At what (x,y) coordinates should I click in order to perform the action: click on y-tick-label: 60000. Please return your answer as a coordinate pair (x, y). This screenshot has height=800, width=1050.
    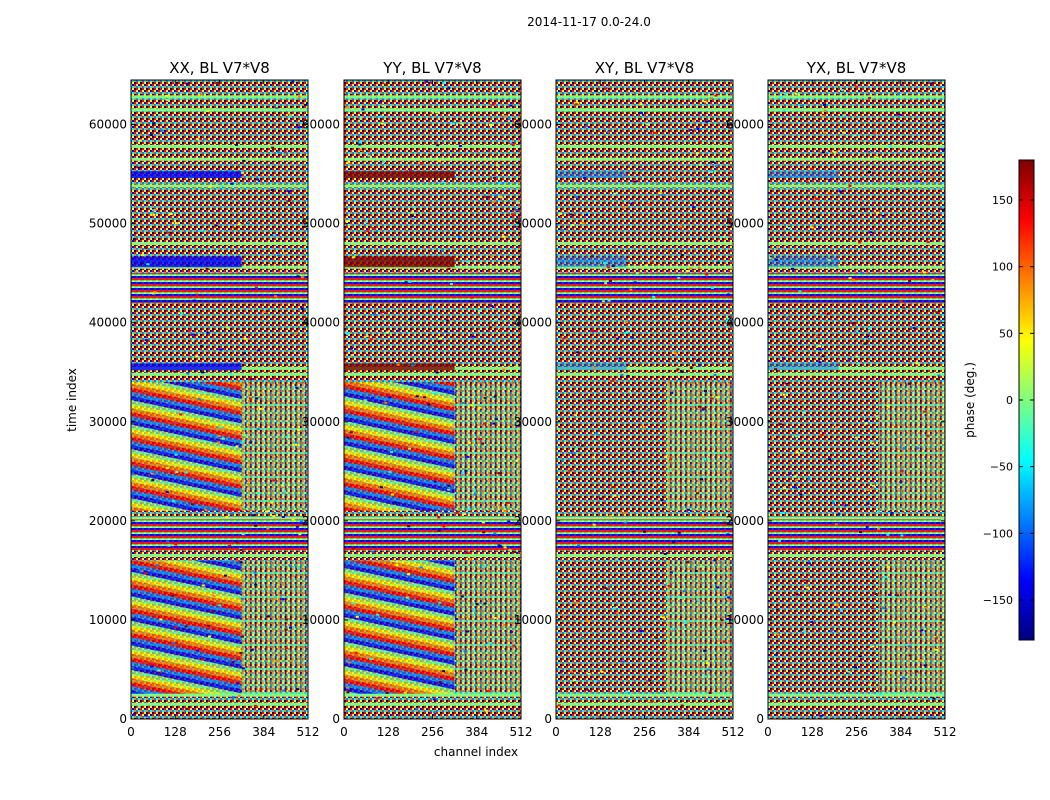
    Looking at the image, I should click on (108, 125).